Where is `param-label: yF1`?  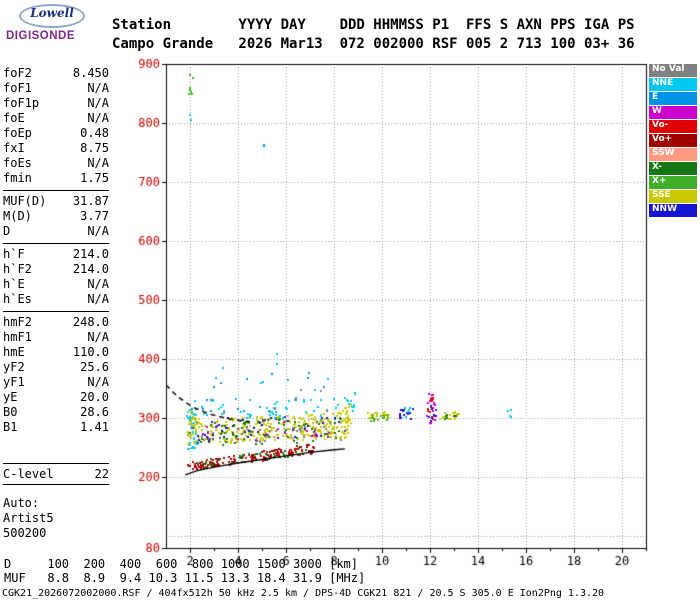 param-label: yF1 is located at coordinates (14, 382).